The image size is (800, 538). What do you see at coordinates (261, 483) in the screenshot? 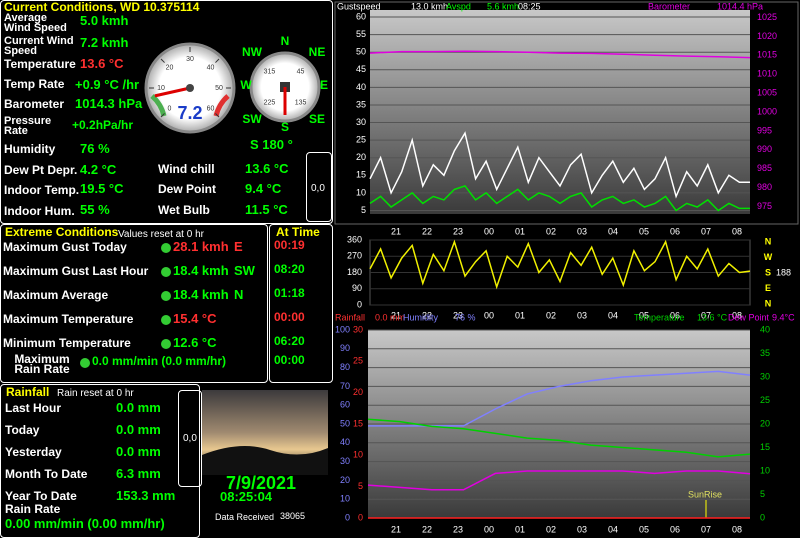
I see `date: 7/9/2021` at bounding box center [261, 483].